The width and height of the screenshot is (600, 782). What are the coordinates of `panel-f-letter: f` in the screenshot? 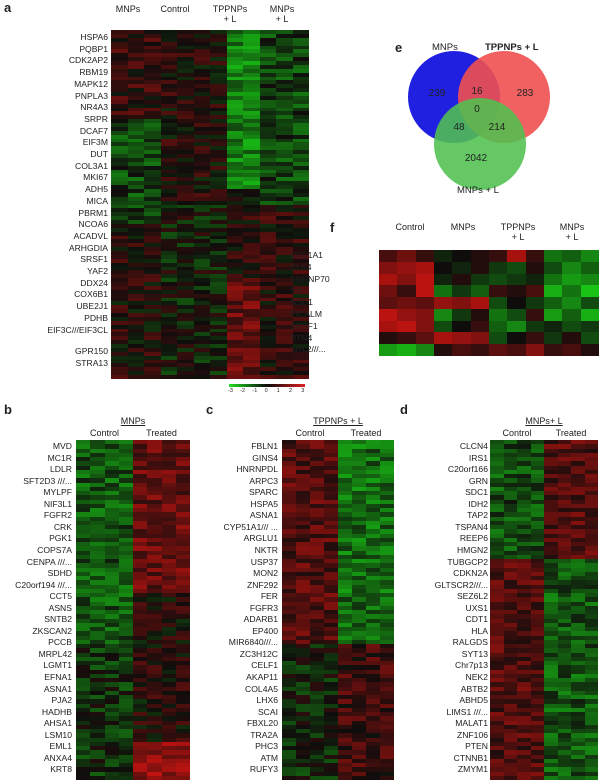 It's located at (332, 227).